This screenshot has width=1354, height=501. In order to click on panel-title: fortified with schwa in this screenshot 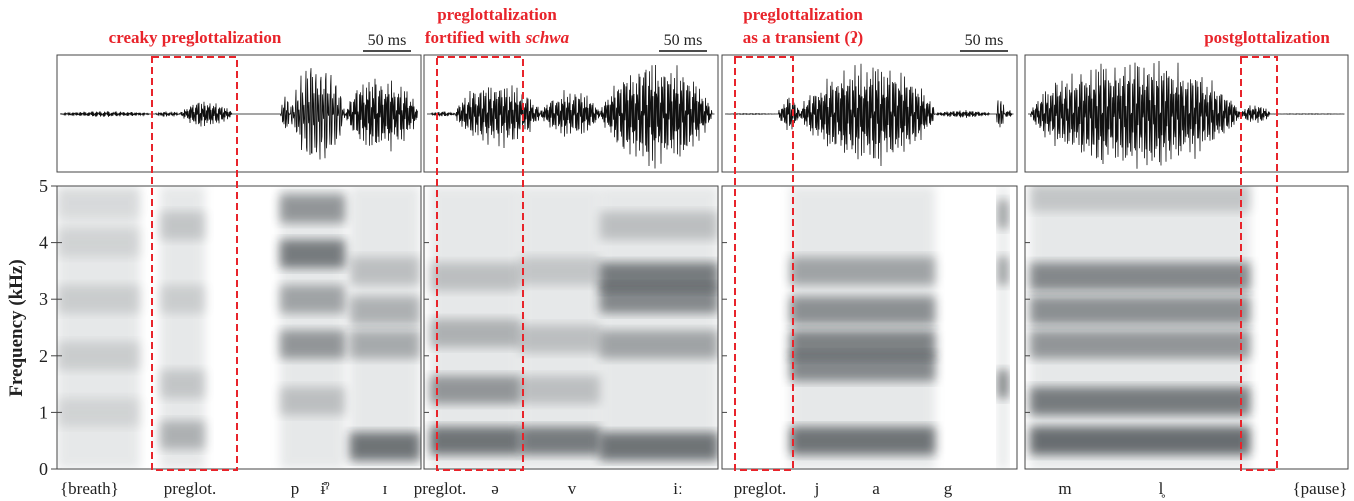, I will do `click(497, 37)`.